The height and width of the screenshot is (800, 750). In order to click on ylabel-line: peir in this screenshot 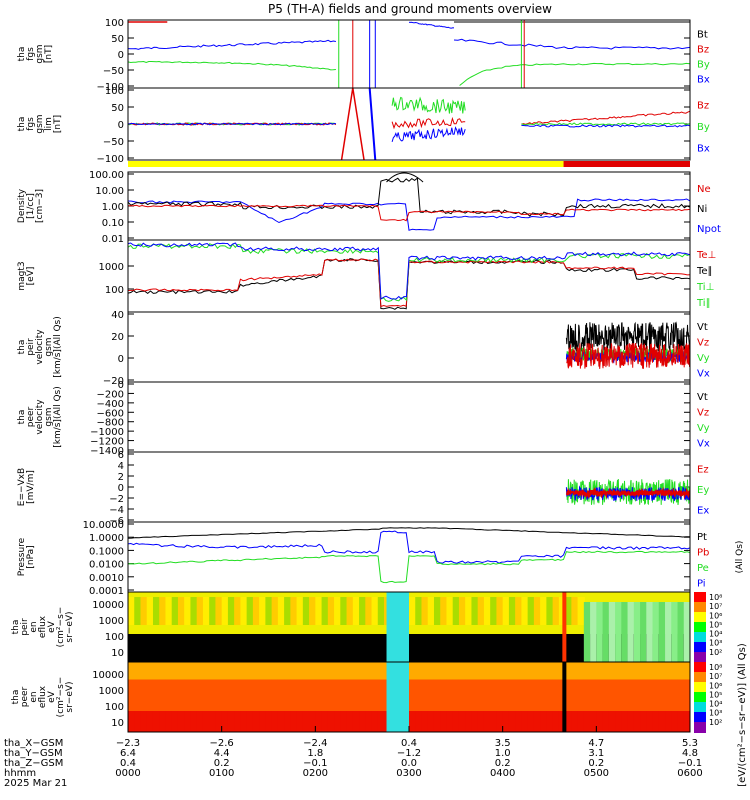, I will do `click(25, 627)`.